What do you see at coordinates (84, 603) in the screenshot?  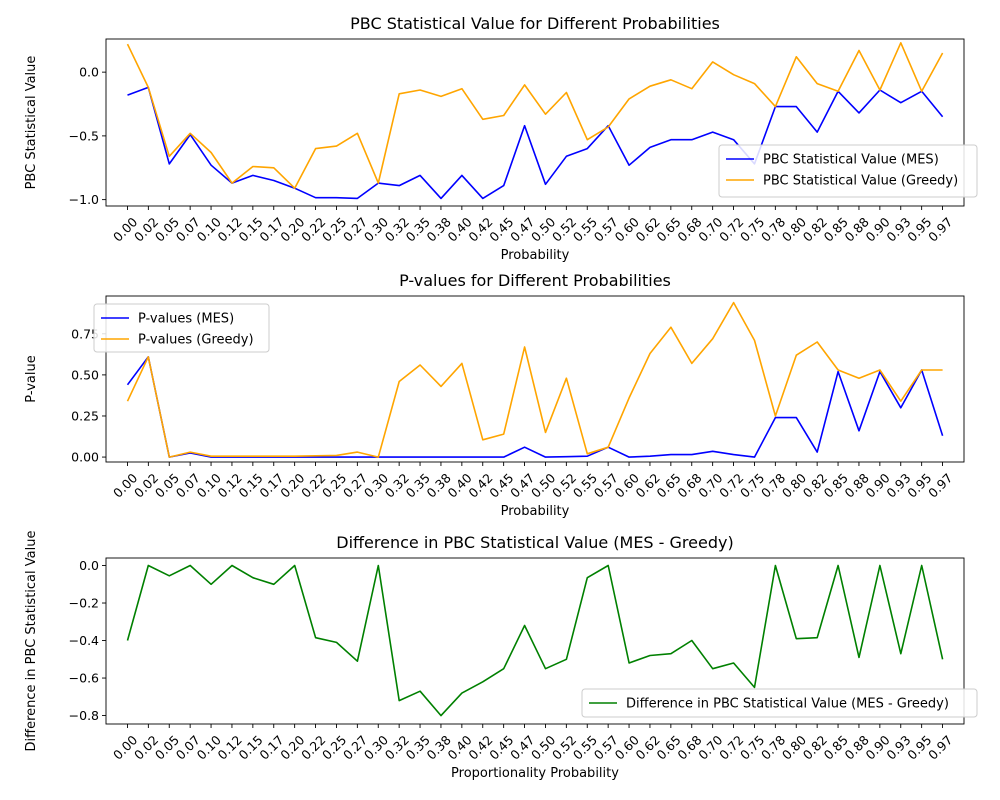 I see `y-tick-label: −0.2` at bounding box center [84, 603].